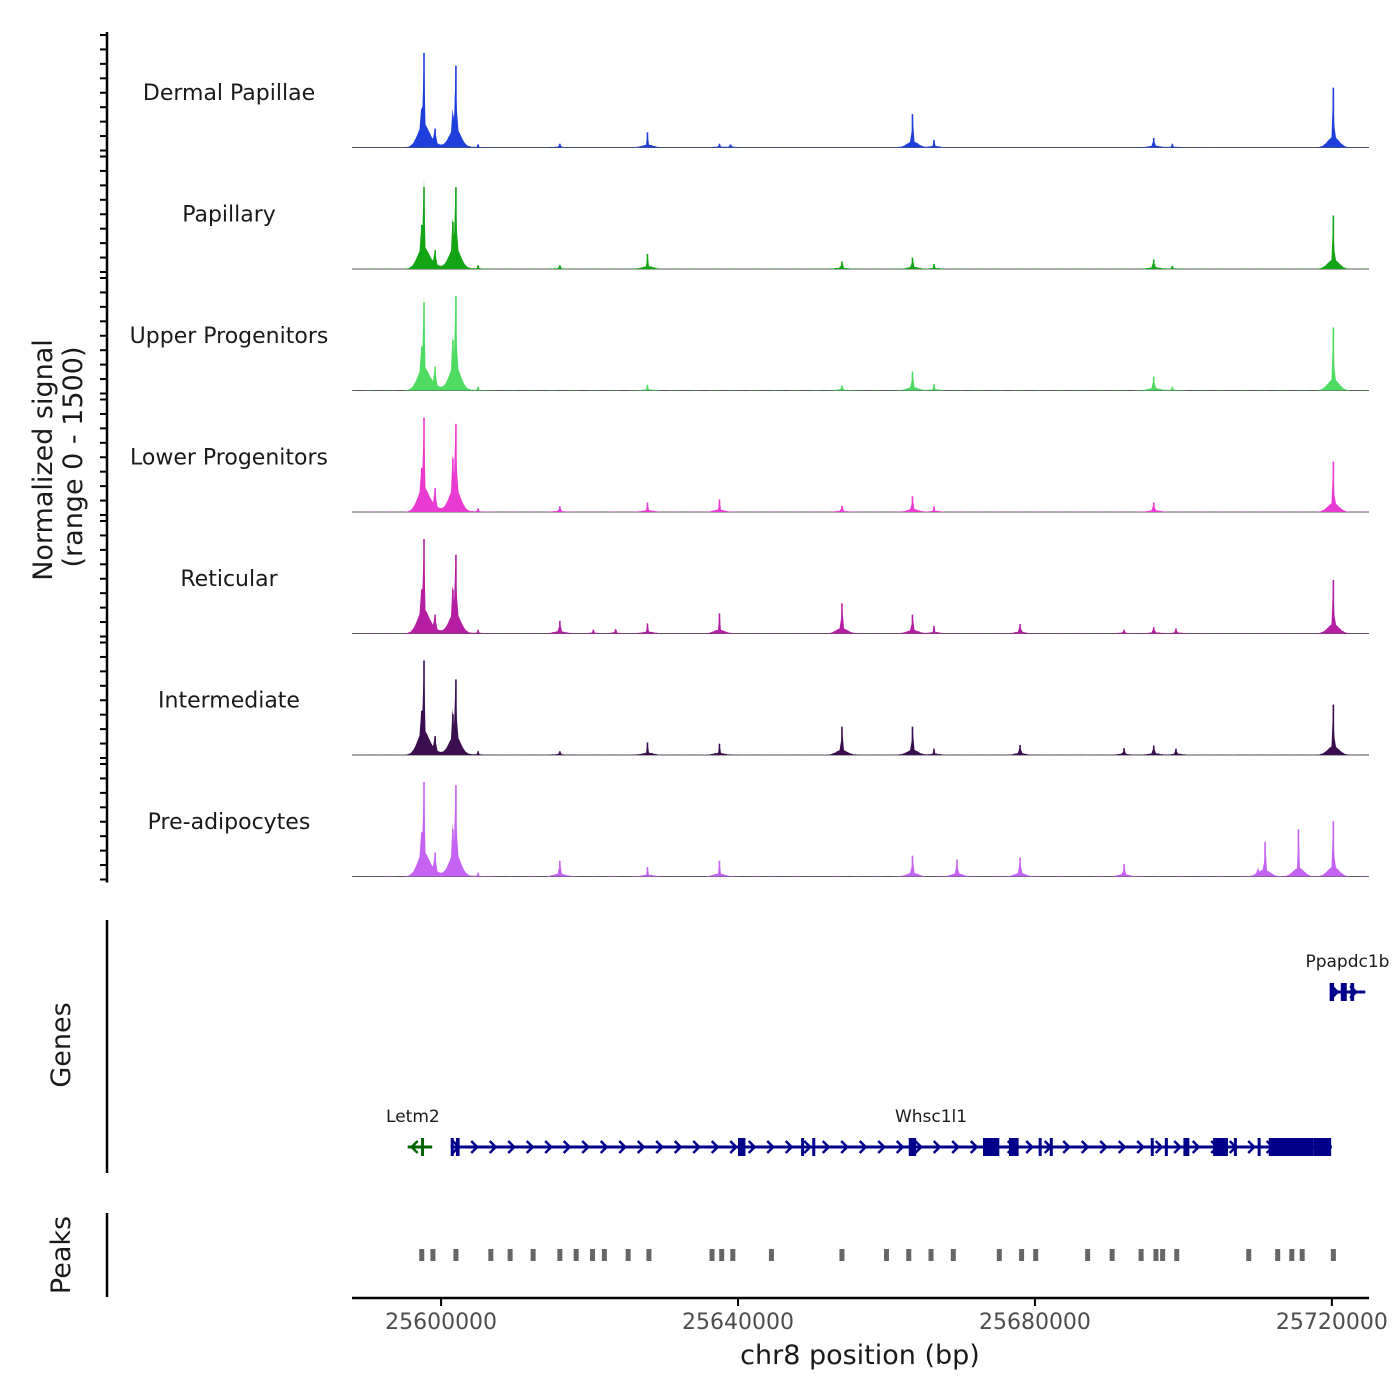 Image resolution: width=1400 pixels, height=1400 pixels. What do you see at coordinates (61, 1044) in the screenshot?
I see `genes-axis-title: Genes` at bounding box center [61, 1044].